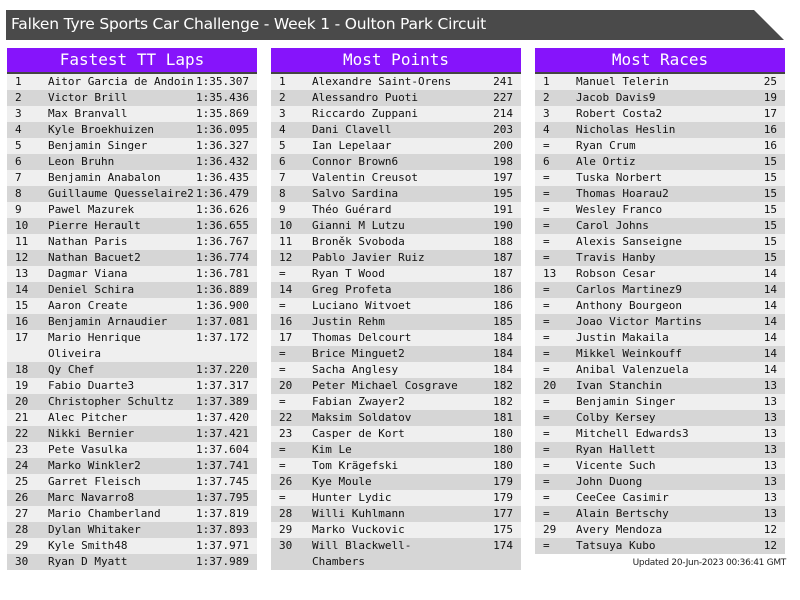 This screenshot has width=800, height=600. Describe the element at coordinates (355, 193) in the screenshot. I see `name-cell: Salvo Sardina` at that location.